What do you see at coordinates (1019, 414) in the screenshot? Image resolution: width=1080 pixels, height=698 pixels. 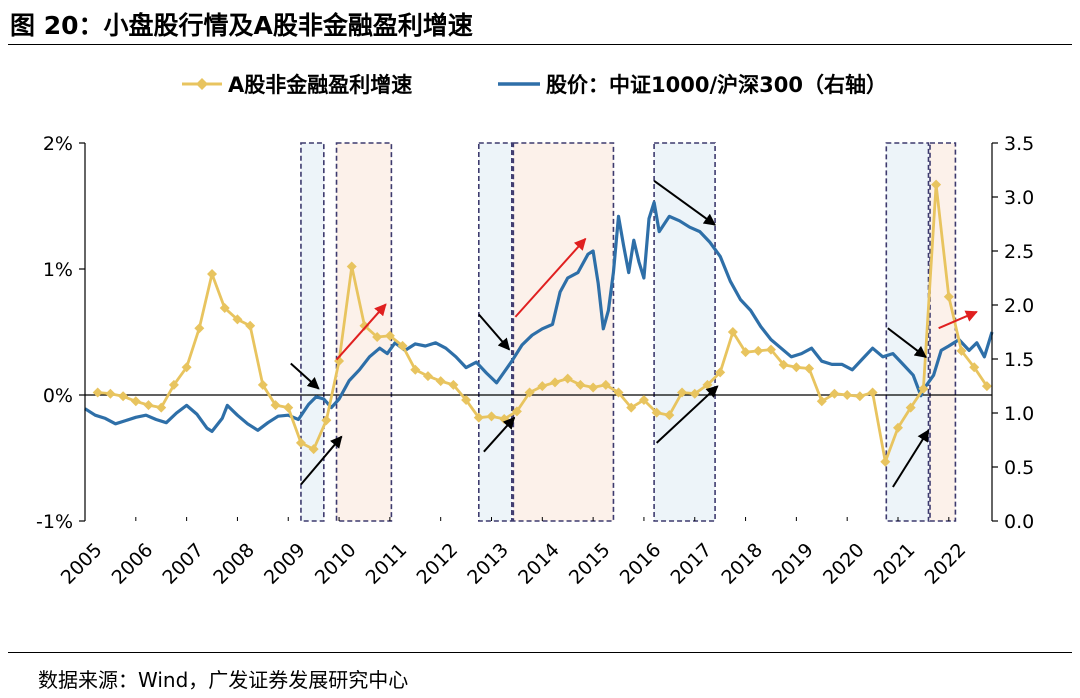 I see `right-tick-label: 1.0` at bounding box center [1019, 414].